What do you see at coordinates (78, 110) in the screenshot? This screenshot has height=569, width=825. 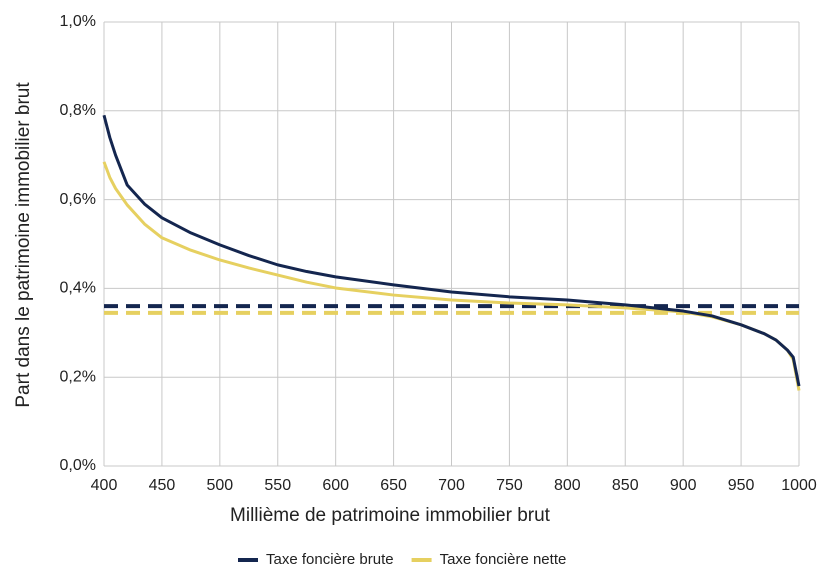 I see `y-tick-label: 0,8%` at bounding box center [78, 110].